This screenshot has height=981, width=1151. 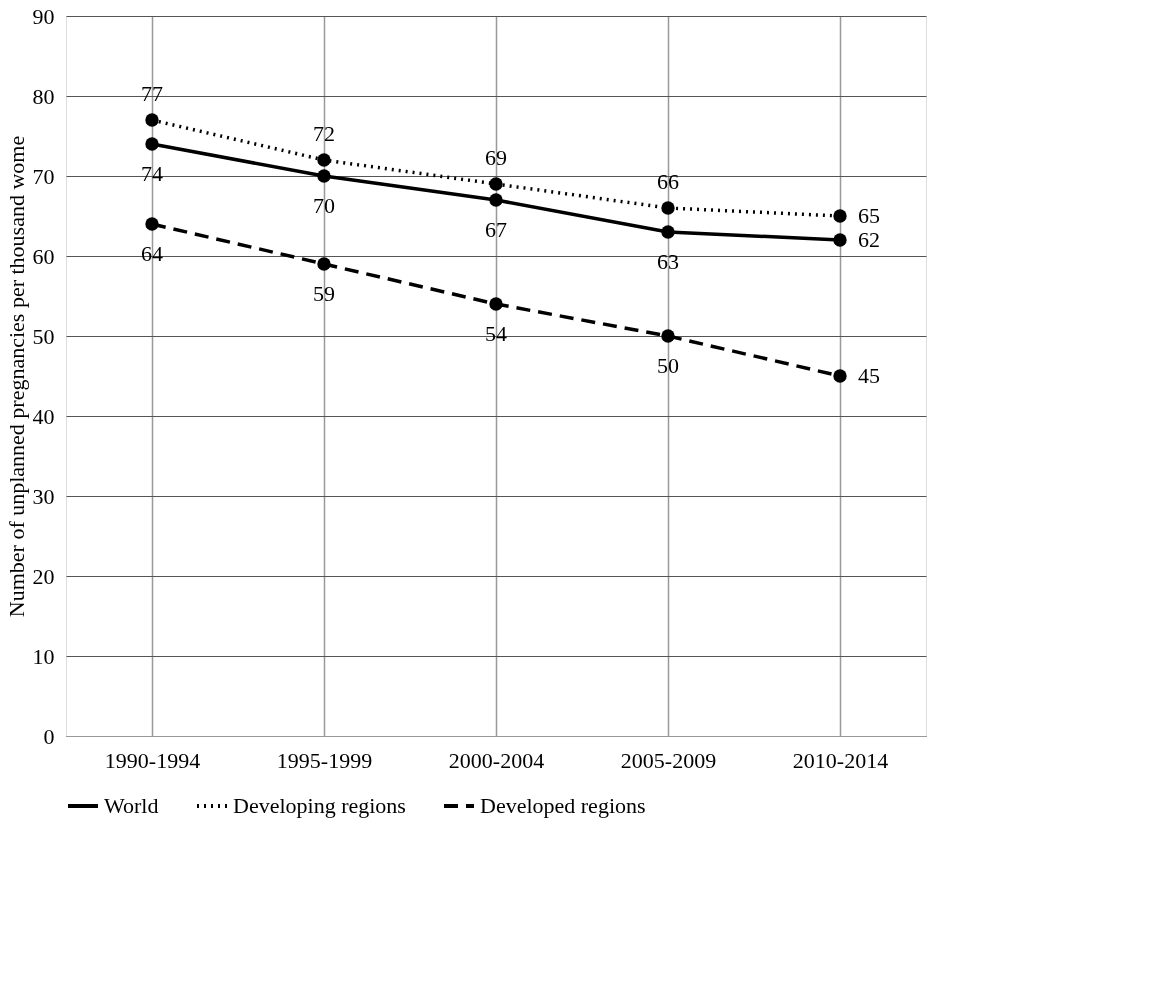 I want to click on data-label: 63, so click(x=668, y=261).